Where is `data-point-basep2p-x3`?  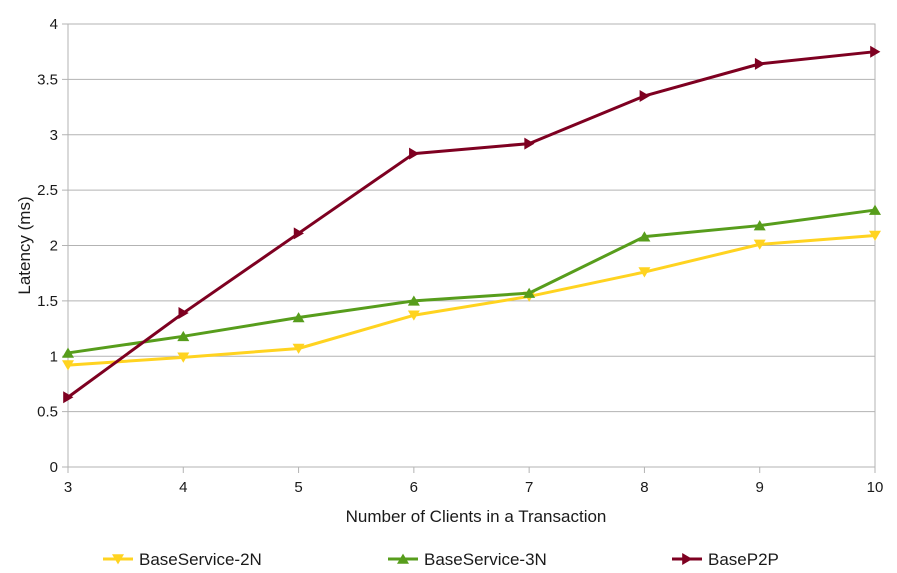
data-point-basep2p-x3 is located at coordinates (68, 397).